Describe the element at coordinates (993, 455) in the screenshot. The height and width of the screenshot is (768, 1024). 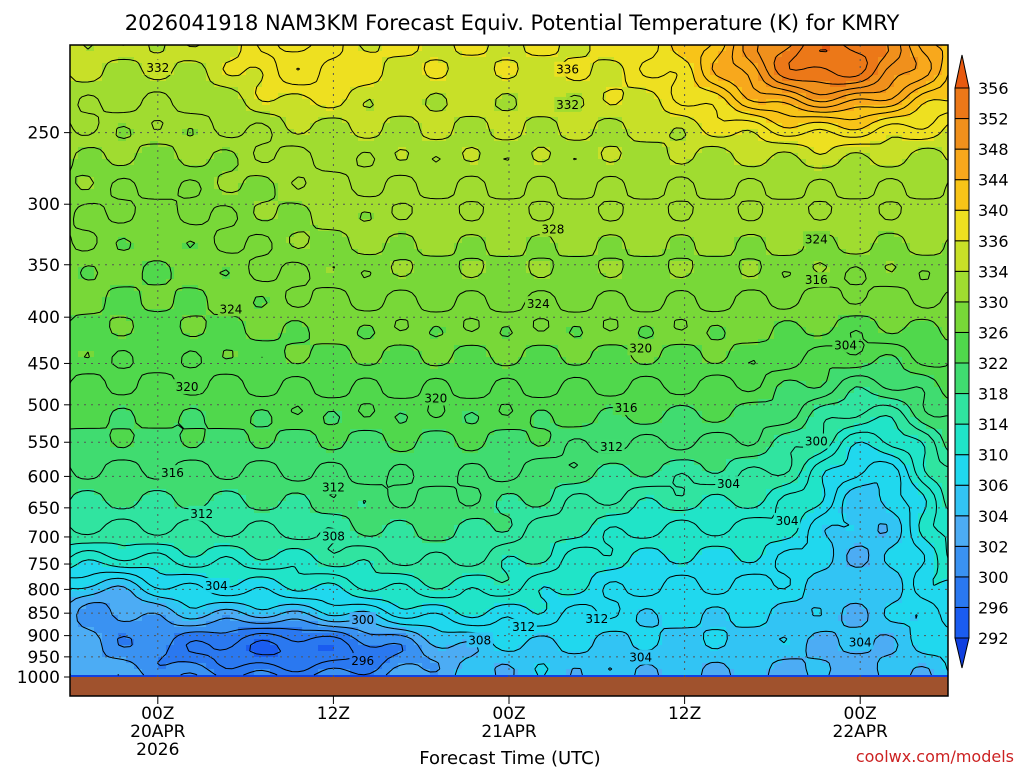
I see `colorbar-label: 310` at that location.